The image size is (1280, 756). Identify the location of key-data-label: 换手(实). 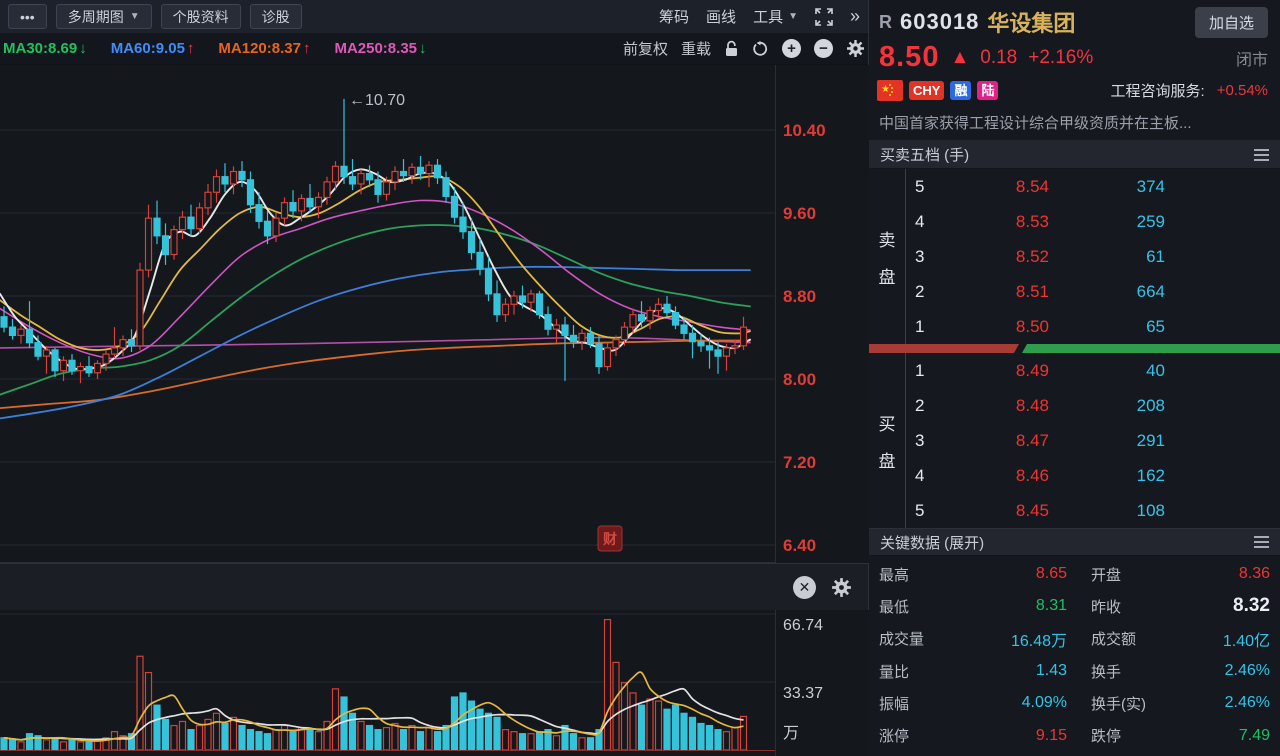
(1118, 704).